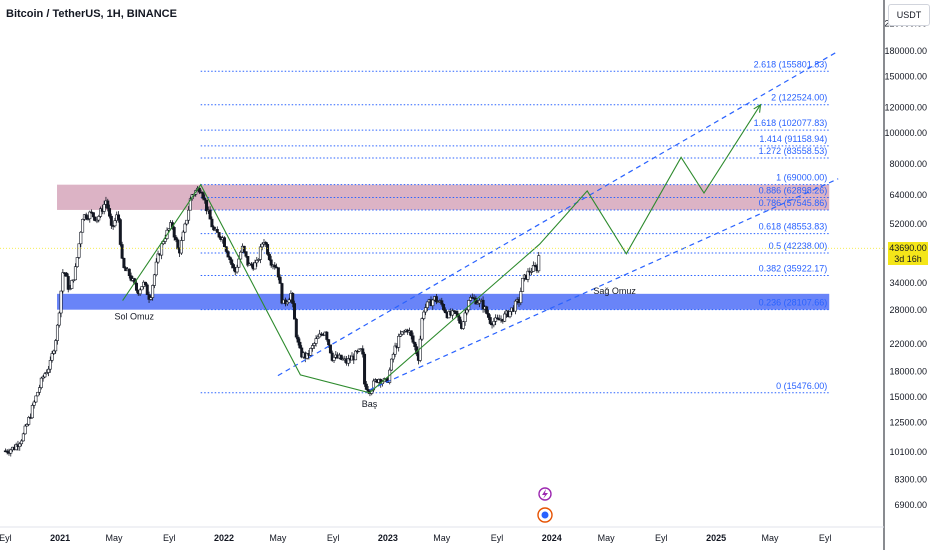 This screenshot has height=550, width=932. Describe the element at coordinates (134, 316) in the screenshot. I see `pattern-label: Sol Omuz` at that location.